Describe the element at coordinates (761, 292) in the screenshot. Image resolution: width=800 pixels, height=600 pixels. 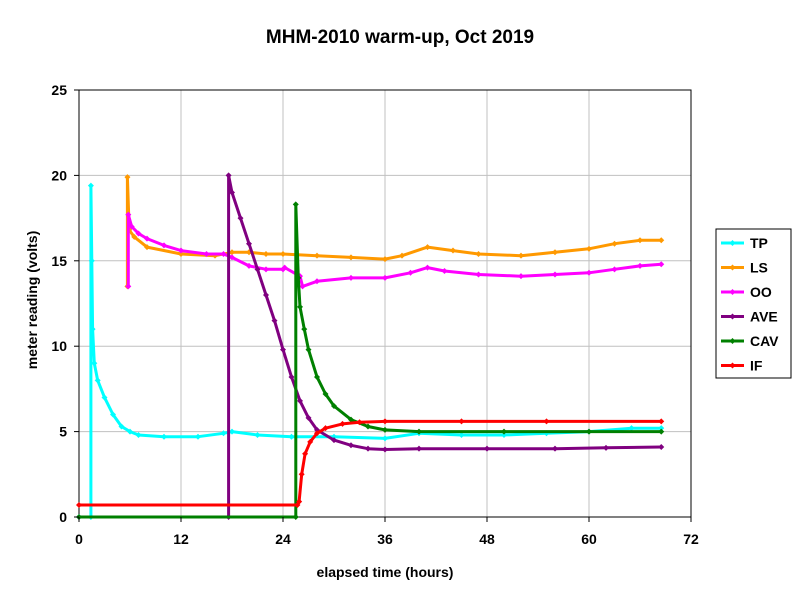
I see `legend-label: OO` at that location.